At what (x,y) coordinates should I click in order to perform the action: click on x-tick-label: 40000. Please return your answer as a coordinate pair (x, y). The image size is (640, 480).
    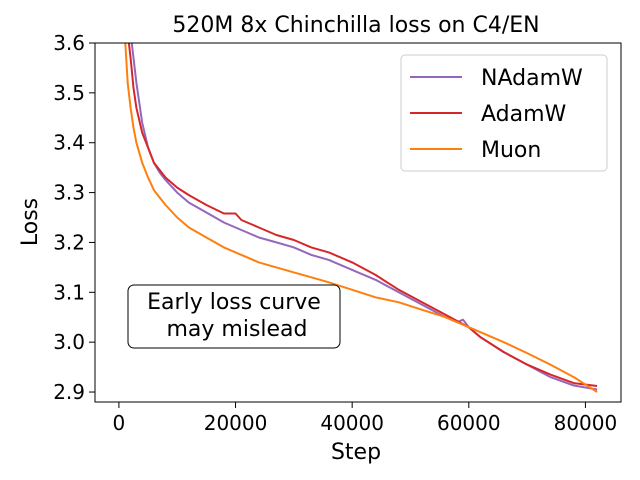
    Looking at the image, I should click on (352, 423).